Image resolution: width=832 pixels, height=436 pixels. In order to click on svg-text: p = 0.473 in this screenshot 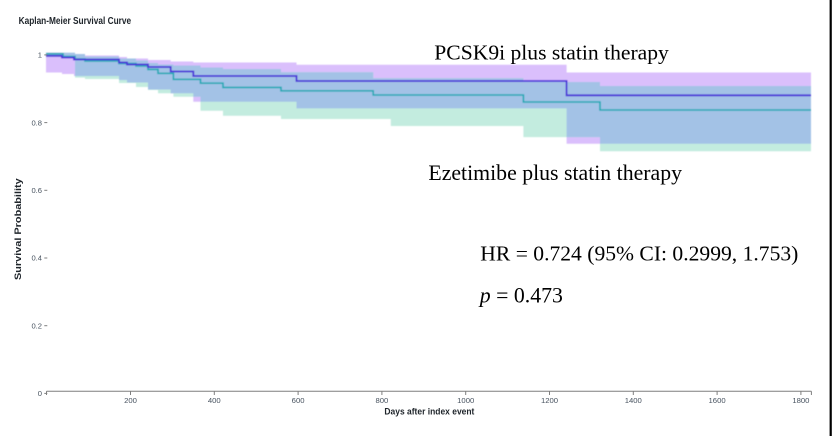, I will do `click(520, 296)`.